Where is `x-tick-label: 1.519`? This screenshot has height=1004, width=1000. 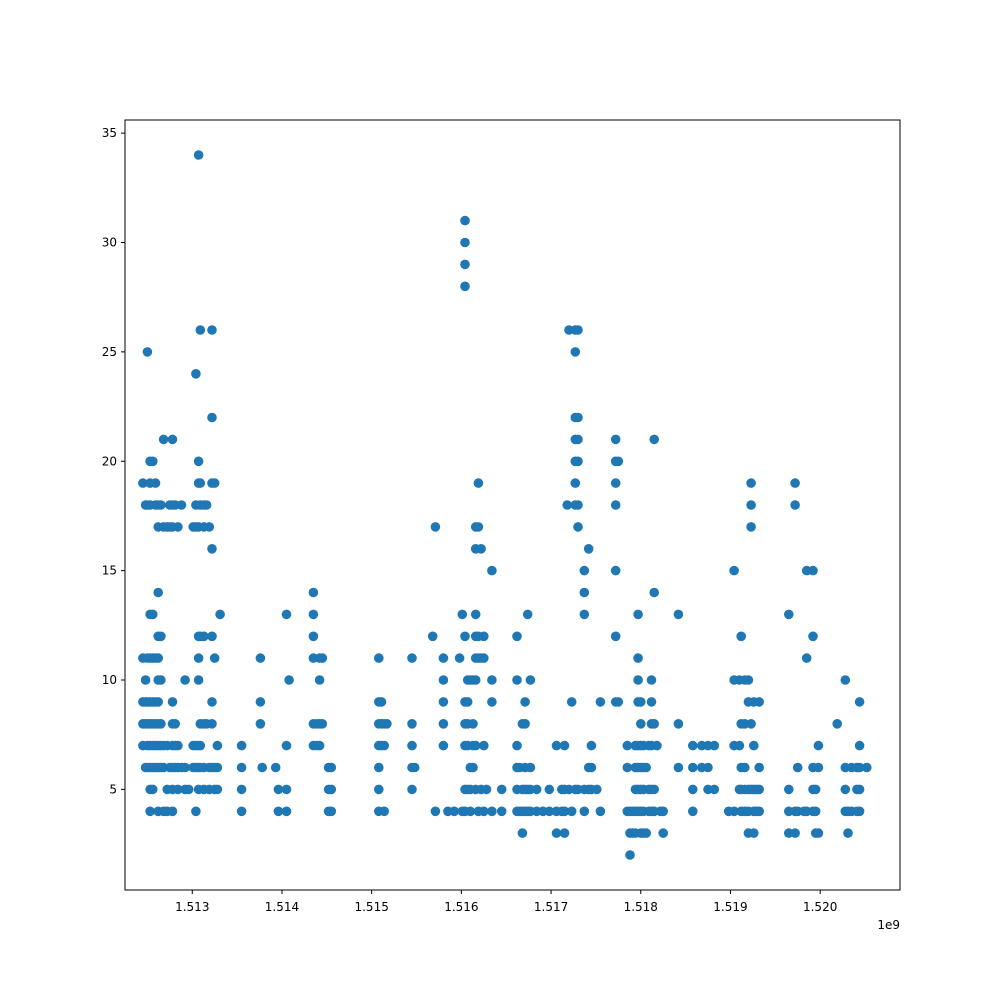 x-tick-label: 1.519 is located at coordinates (730, 907).